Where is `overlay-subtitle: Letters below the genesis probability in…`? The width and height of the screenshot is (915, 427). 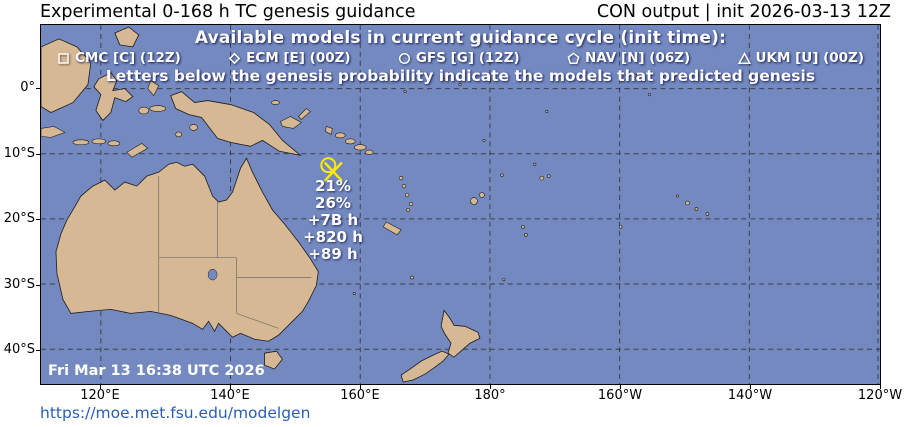
overlay-subtitle: Letters below the genesis probability in… is located at coordinates (460, 76).